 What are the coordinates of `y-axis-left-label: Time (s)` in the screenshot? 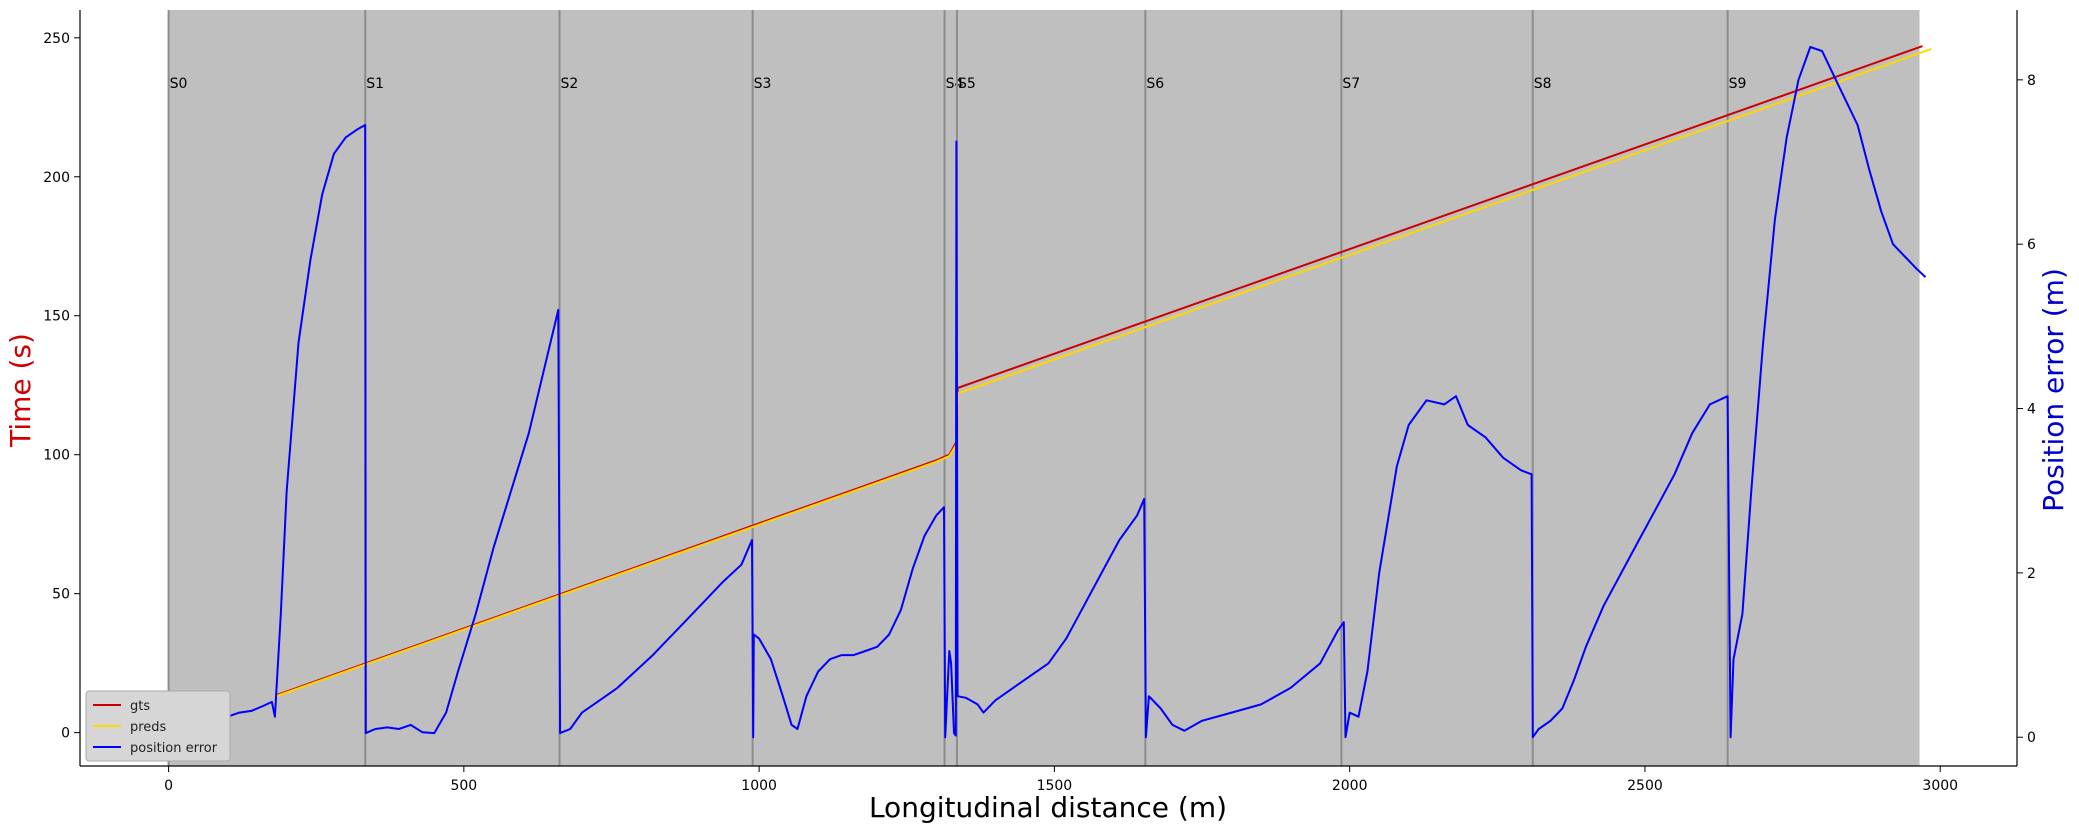 It's located at (20, 390).